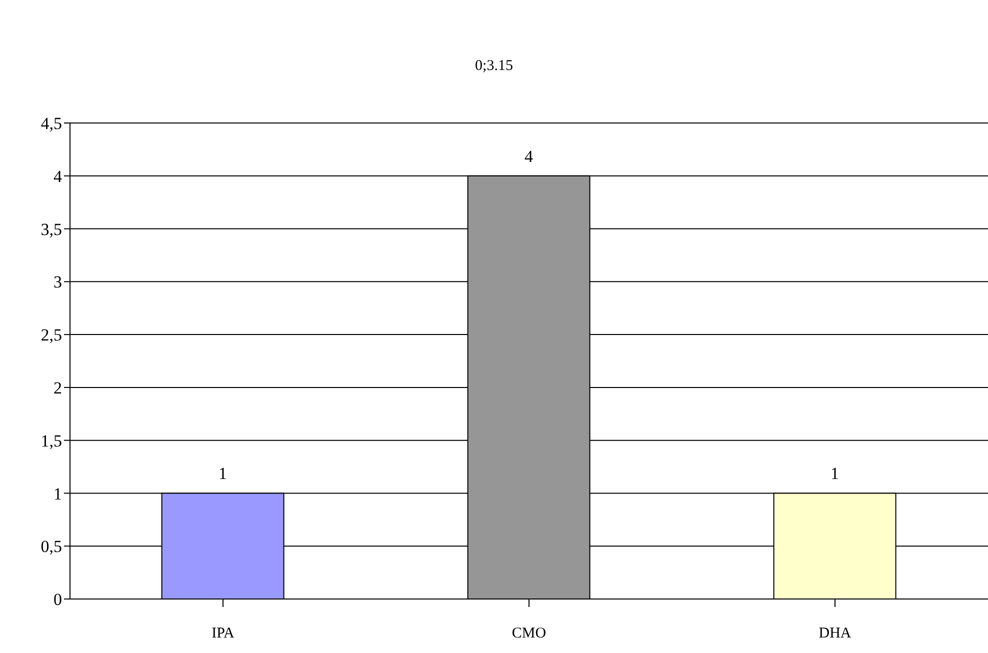 The image size is (988, 653). I want to click on x-tick-label: IPA, so click(223, 634).